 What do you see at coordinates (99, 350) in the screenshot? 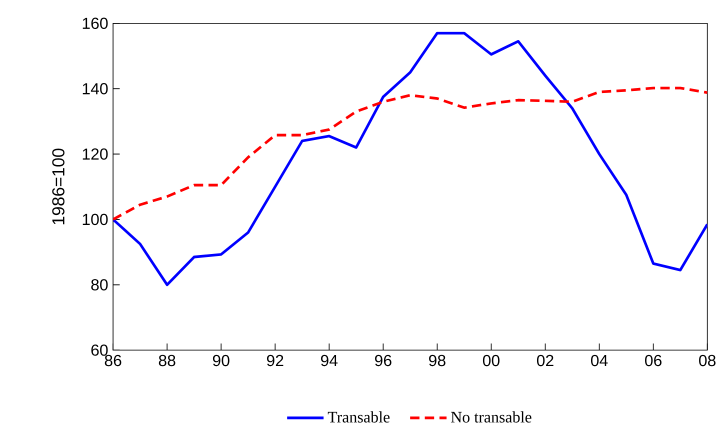
I see `y-tick-label: 60` at bounding box center [99, 350].